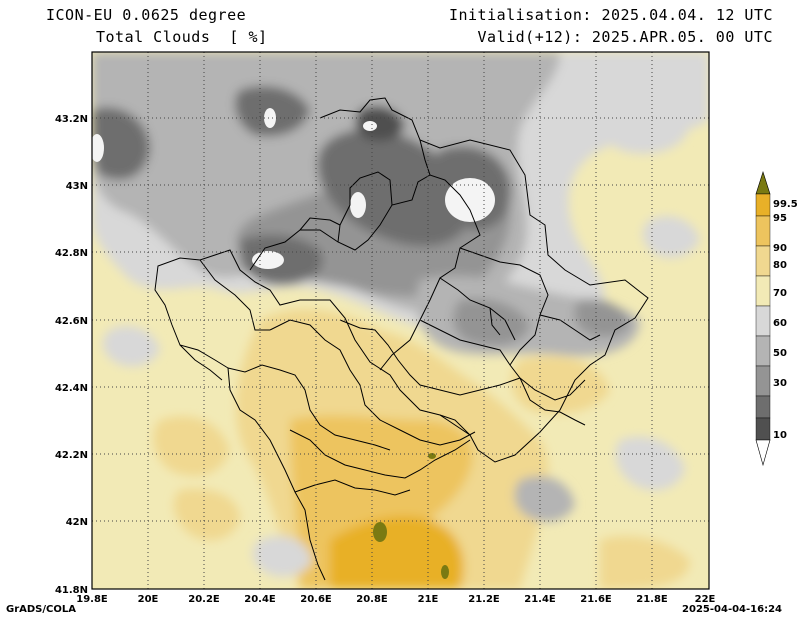  I want to click on legend-label: 50, so click(780, 353).